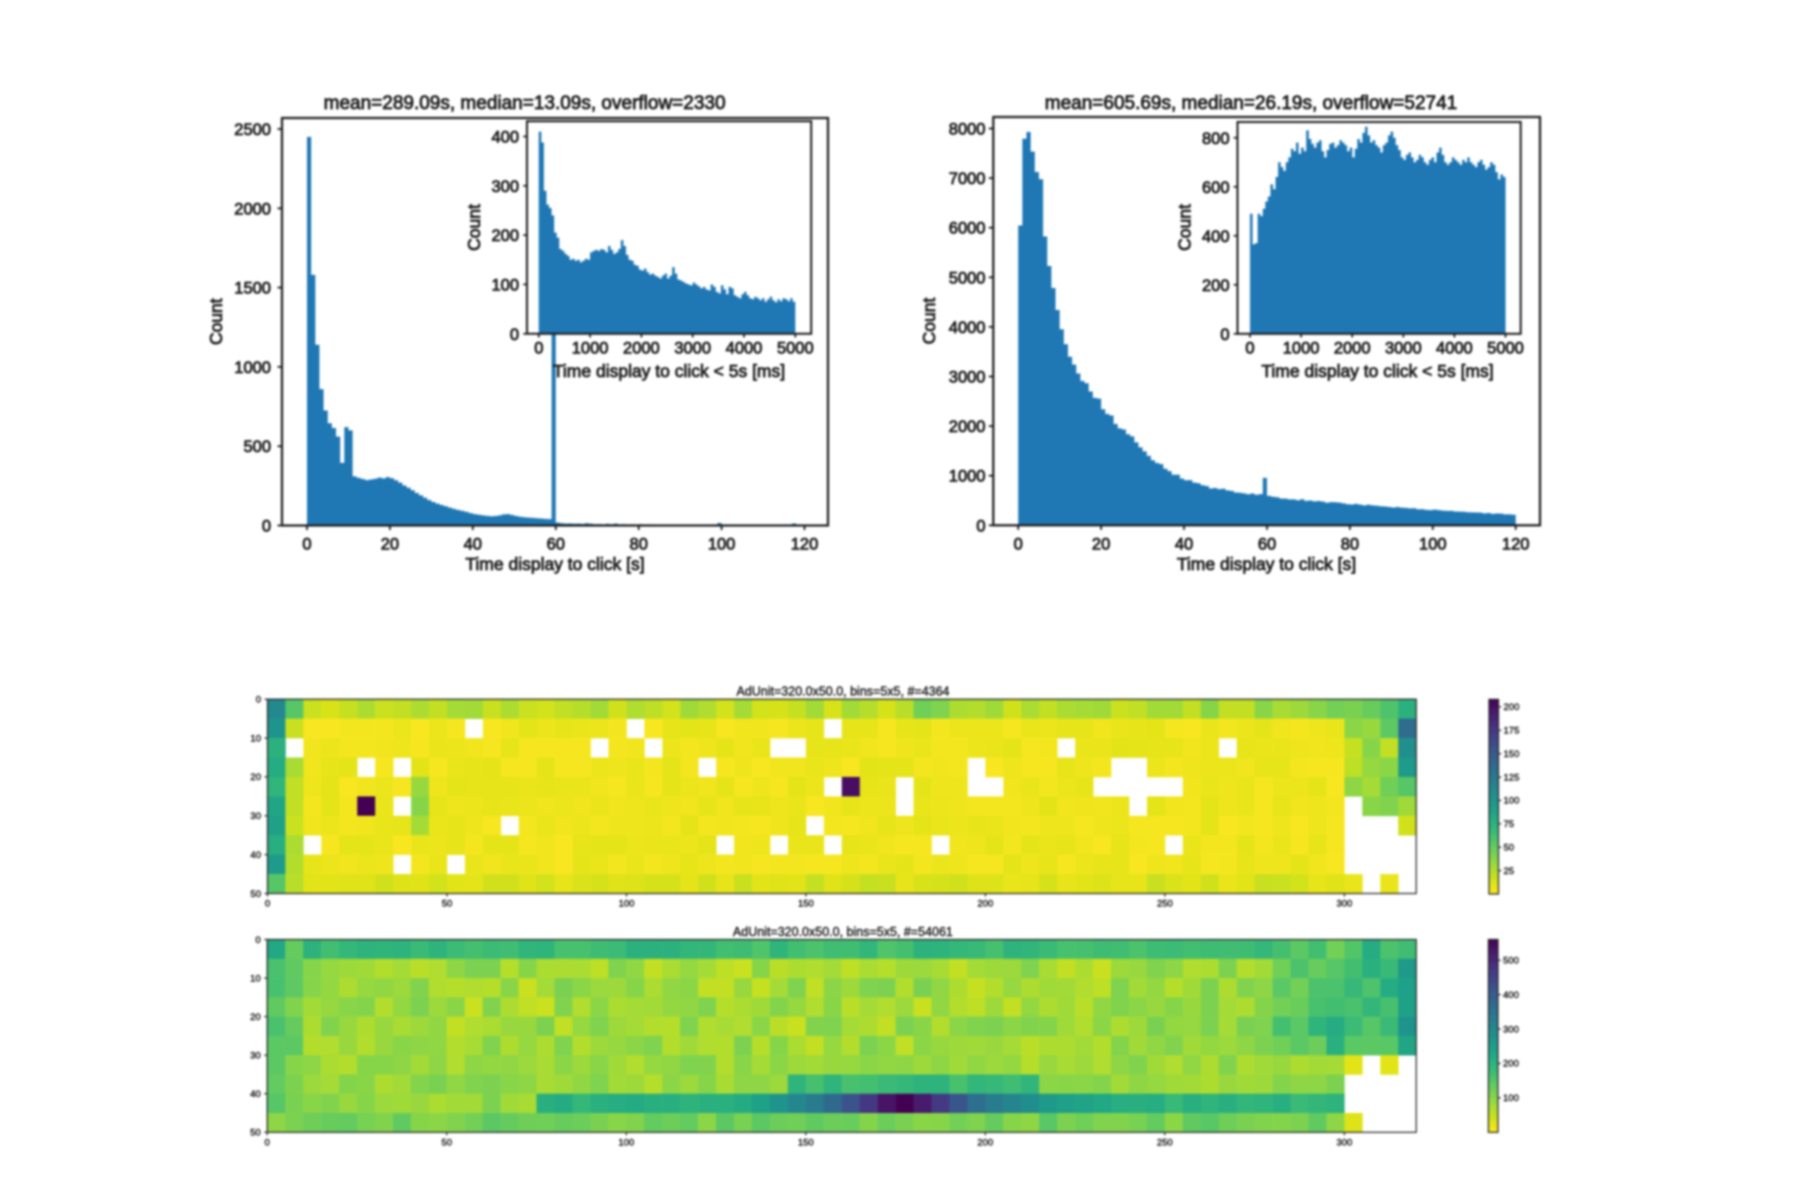 The width and height of the screenshot is (1800, 1200). Describe the element at coordinates (252, 130) in the screenshot. I see `svg-text: 2500` at that location.